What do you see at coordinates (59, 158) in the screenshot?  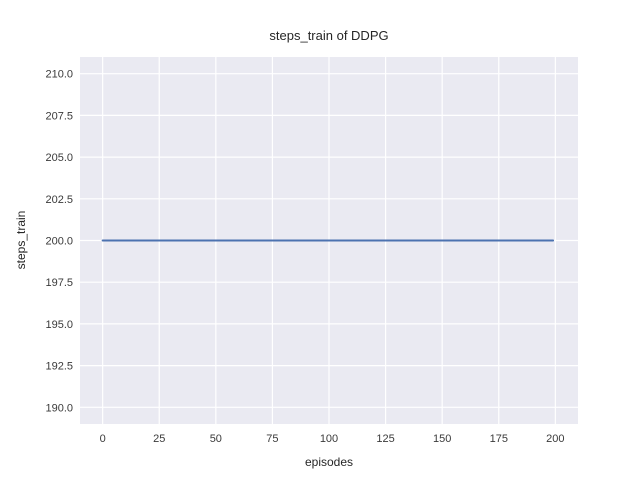 I see `y-tick-label: 205.0` at bounding box center [59, 158].